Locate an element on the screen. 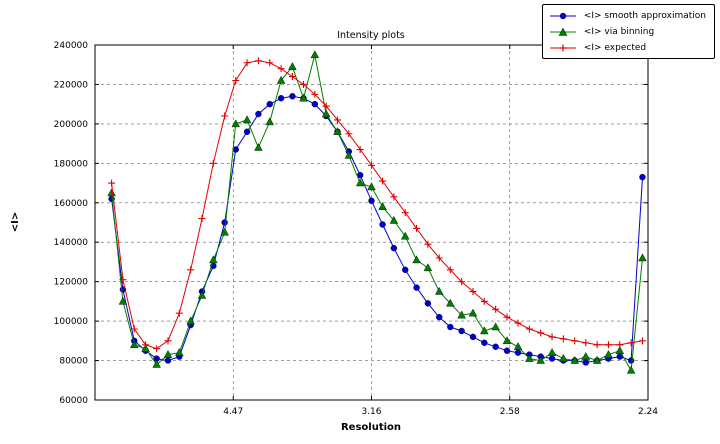  legend-item: <I> via binning is located at coordinates (627, 31).